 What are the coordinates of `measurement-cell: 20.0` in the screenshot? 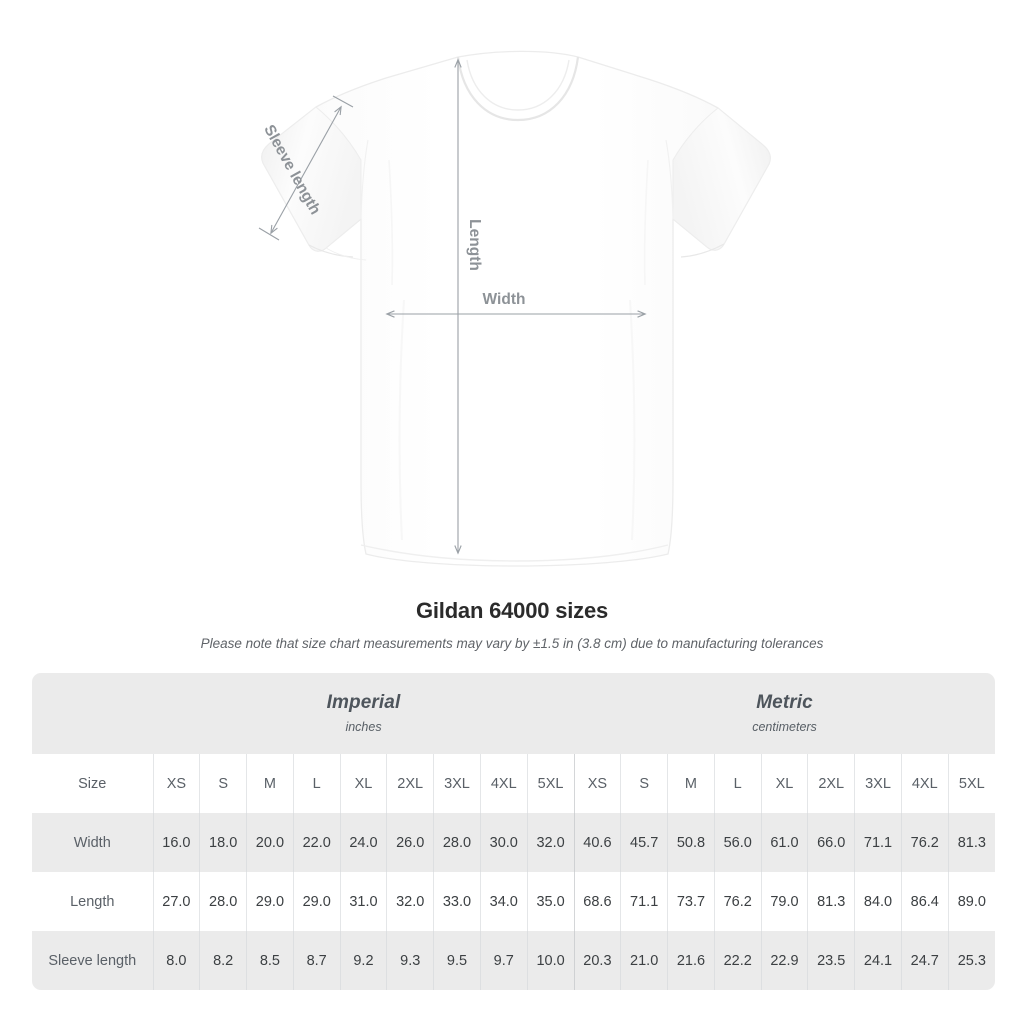 It's located at (270, 842).